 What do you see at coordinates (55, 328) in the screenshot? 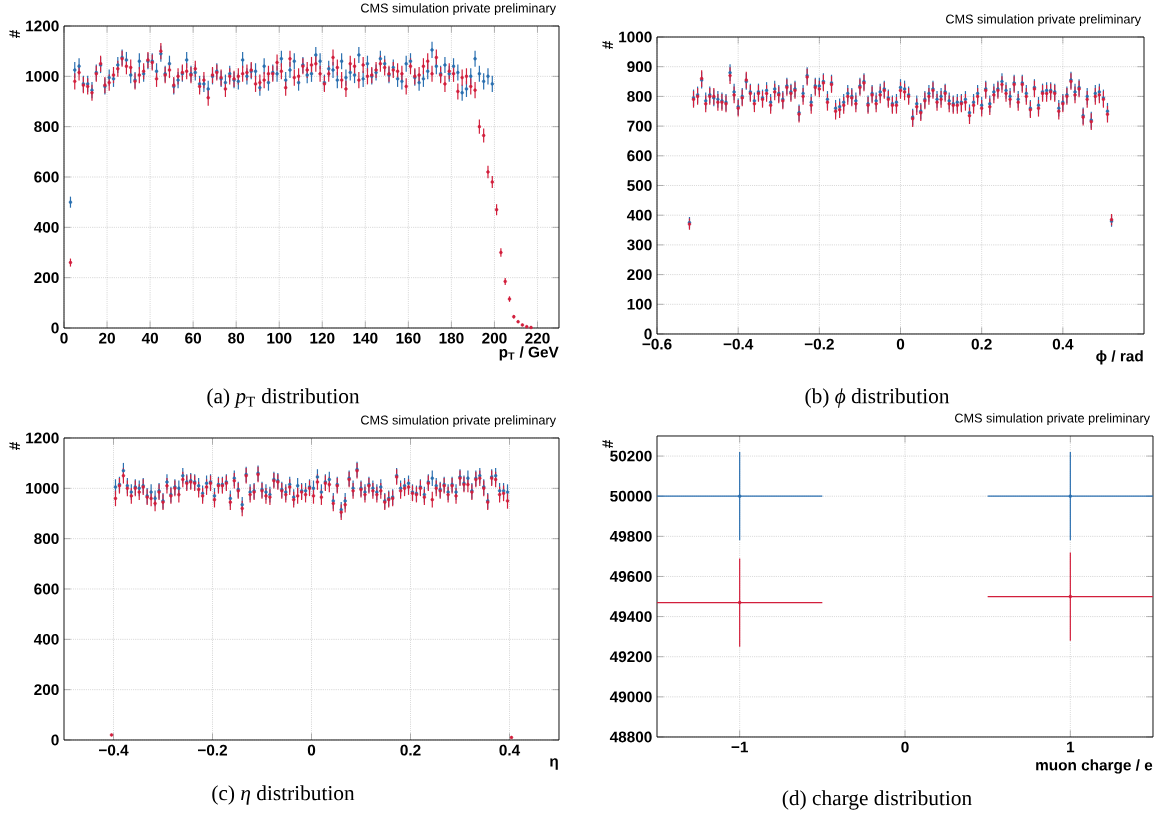
I see `y-tick-label: 0` at bounding box center [55, 328].